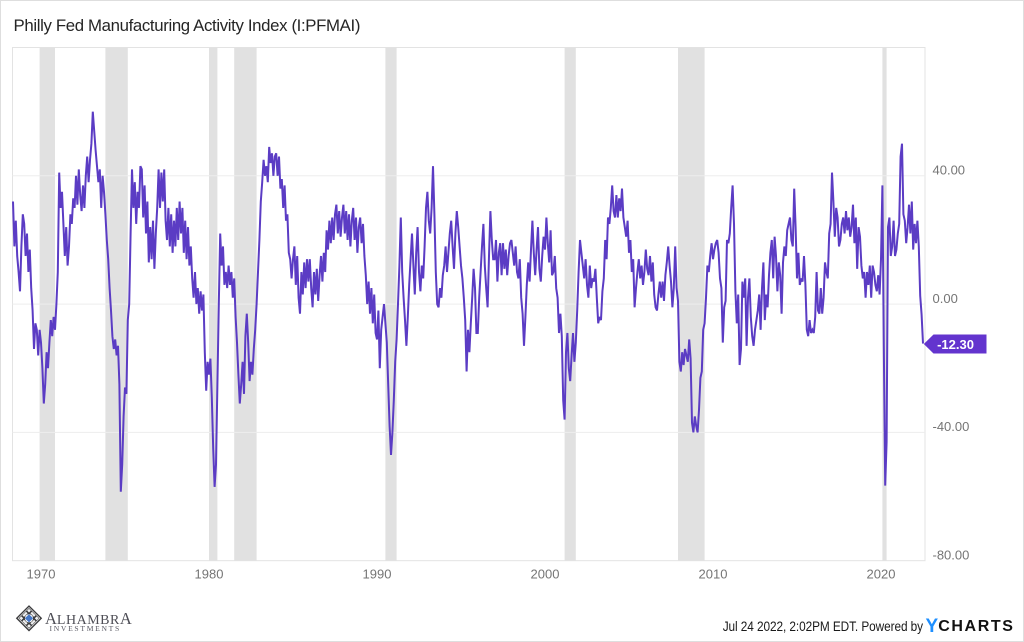  I want to click on svg-text: -12.30, so click(955, 344).